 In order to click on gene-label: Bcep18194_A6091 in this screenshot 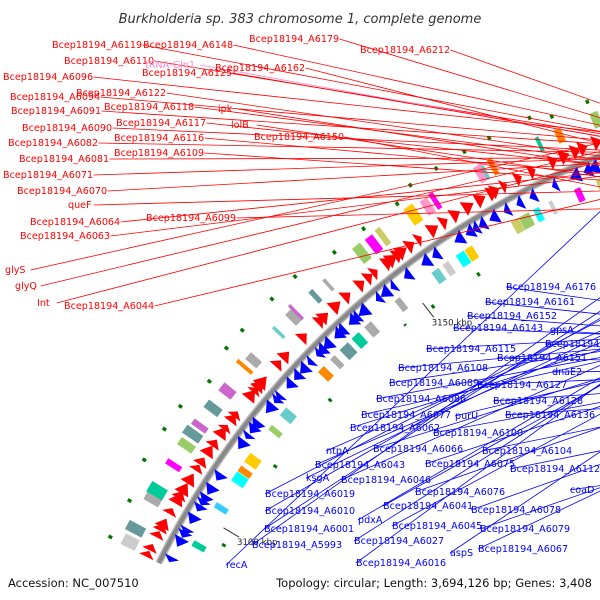, I will do `click(56, 111)`.